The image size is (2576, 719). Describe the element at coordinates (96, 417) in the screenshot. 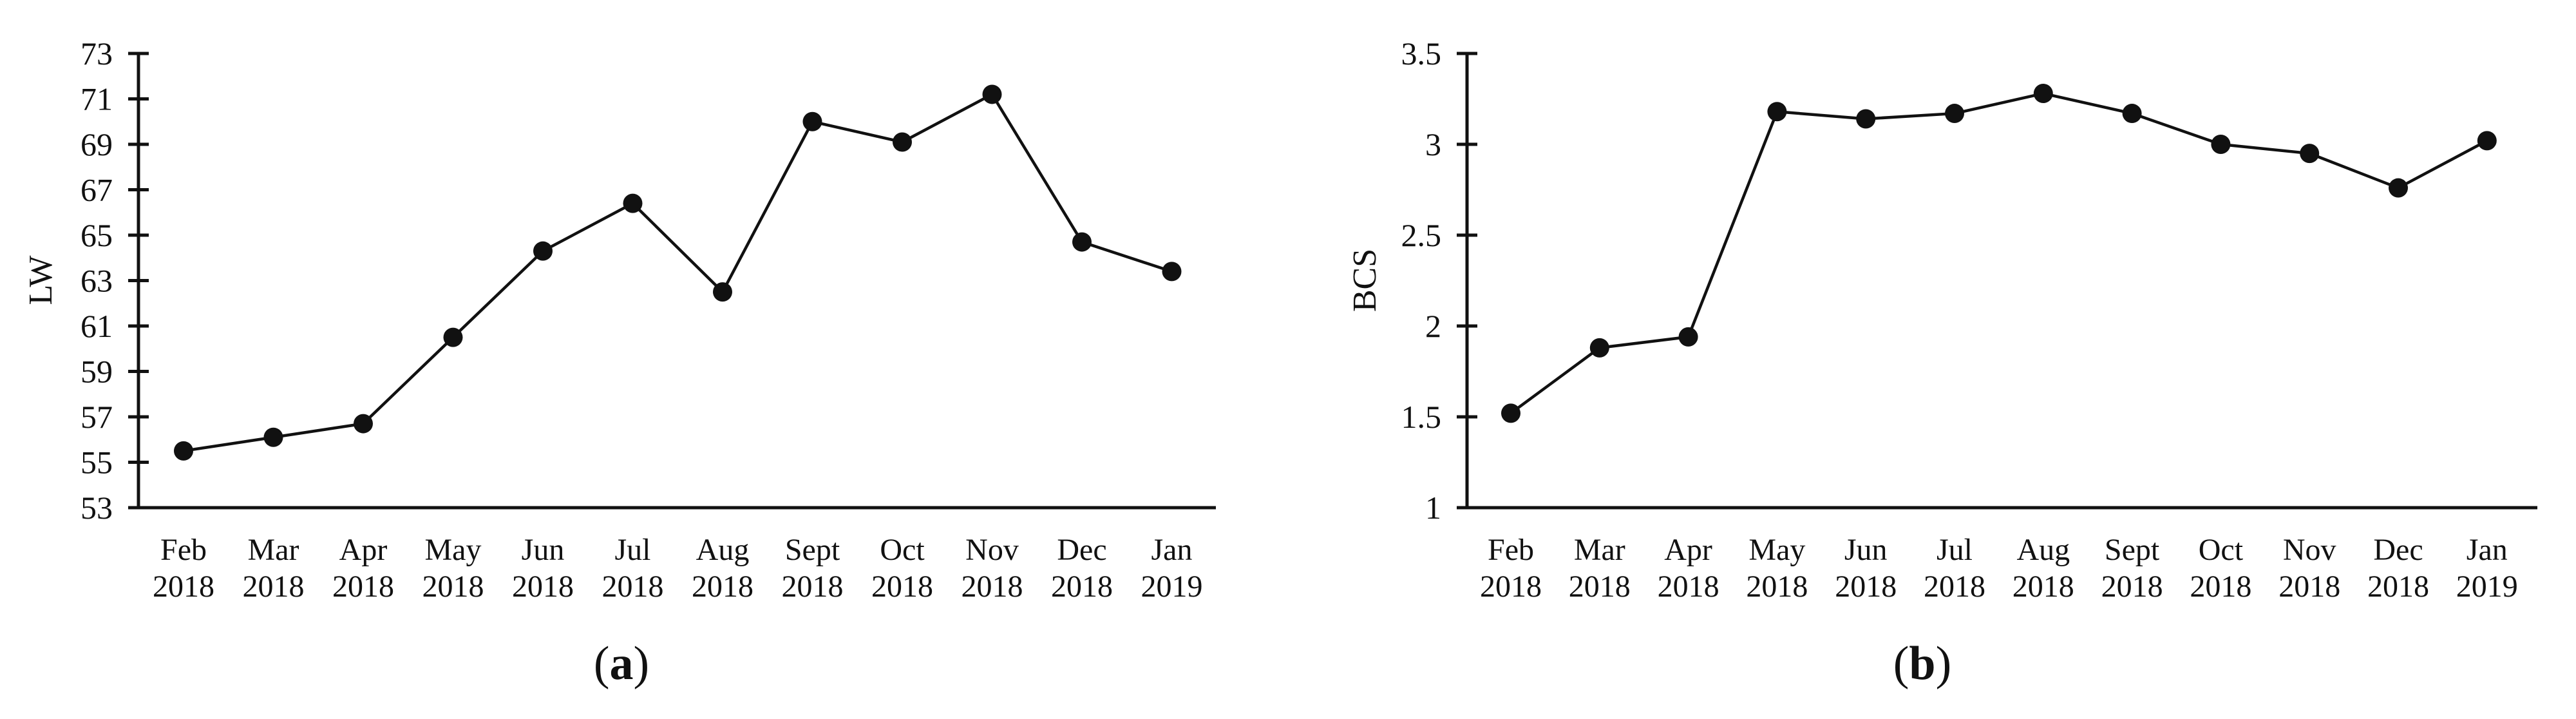

I see `y-tick-label: 57` at that location.